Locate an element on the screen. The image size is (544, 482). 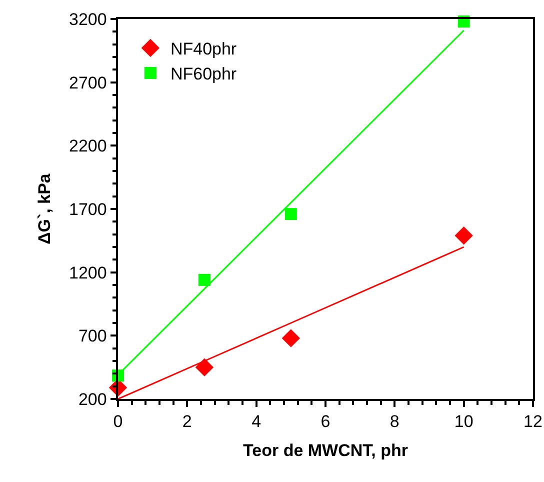
y-tick-label: 1200 is located at coordinates (88, 272).